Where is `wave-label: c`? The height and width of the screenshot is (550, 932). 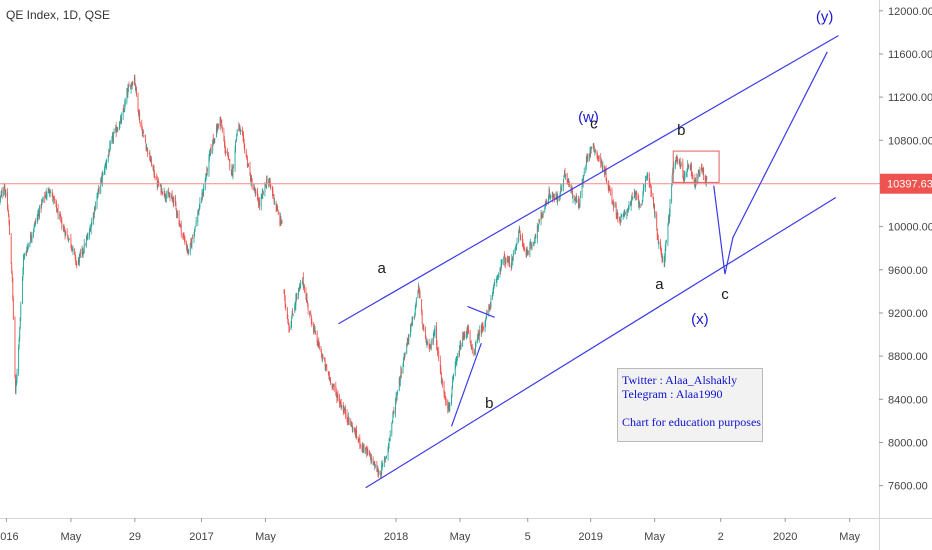 wave-label: c is located at coordinates (725, 294).